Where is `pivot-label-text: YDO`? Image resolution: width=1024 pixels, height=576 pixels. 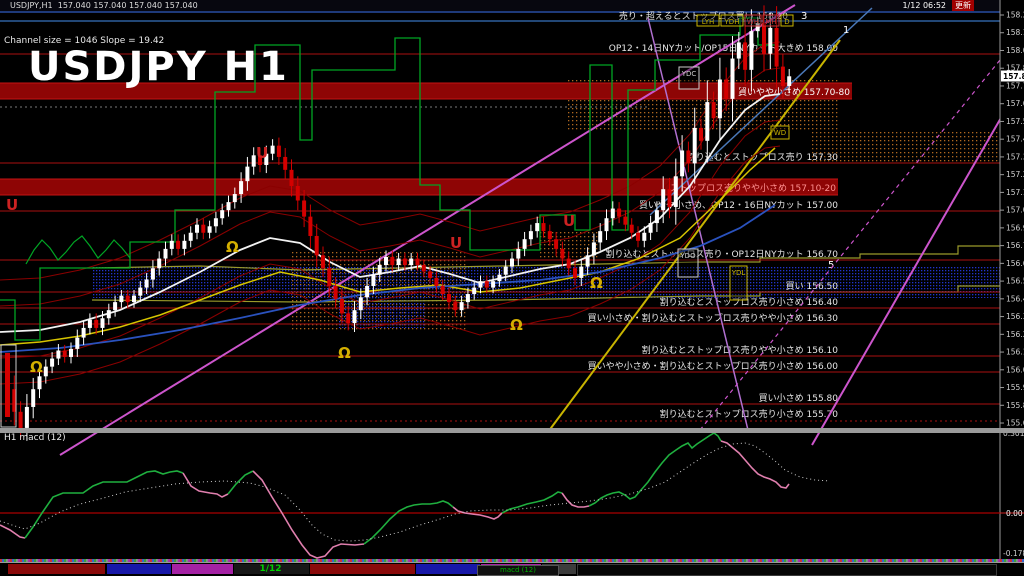 pivot-label-text: YDO is located at coordinates (687, 256).